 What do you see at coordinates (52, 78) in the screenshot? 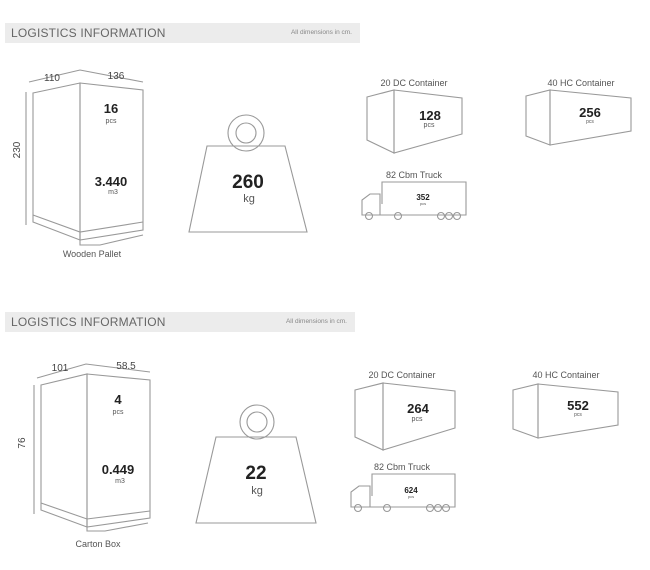
I see `pallet-width: 110` at bounding box center [52, 78].